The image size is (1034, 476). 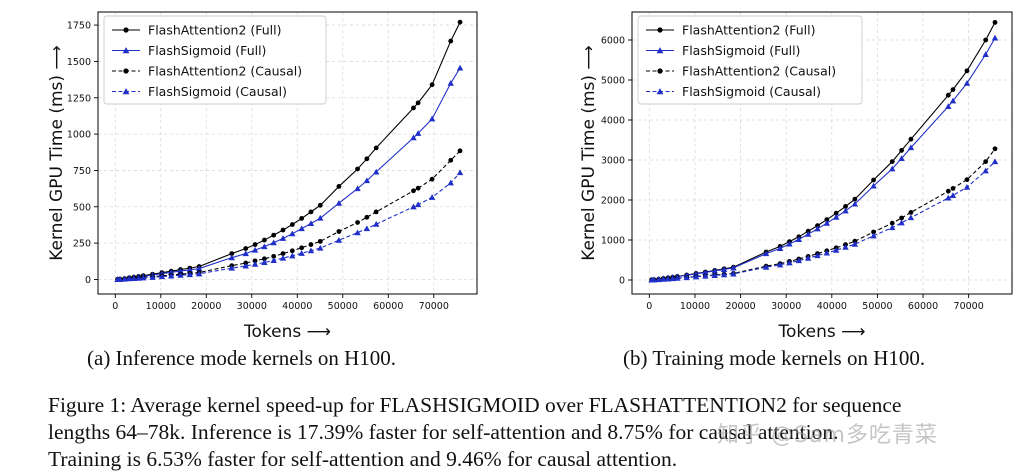 What do you see at coordinates (82, 244) in the screenshot?
I see `y-tick-label-1: 250` at bounding box center [82, 244].